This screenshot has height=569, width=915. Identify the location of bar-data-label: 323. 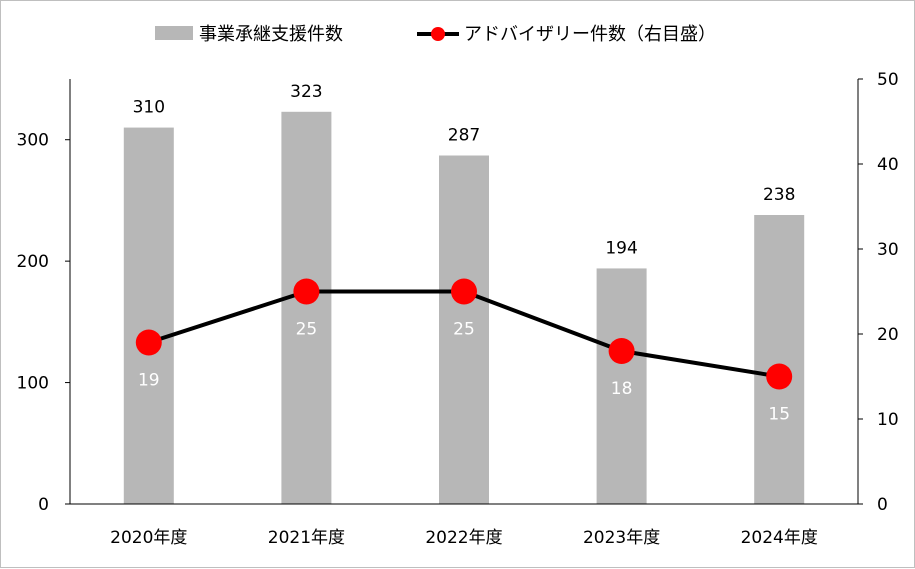
(306, 92).